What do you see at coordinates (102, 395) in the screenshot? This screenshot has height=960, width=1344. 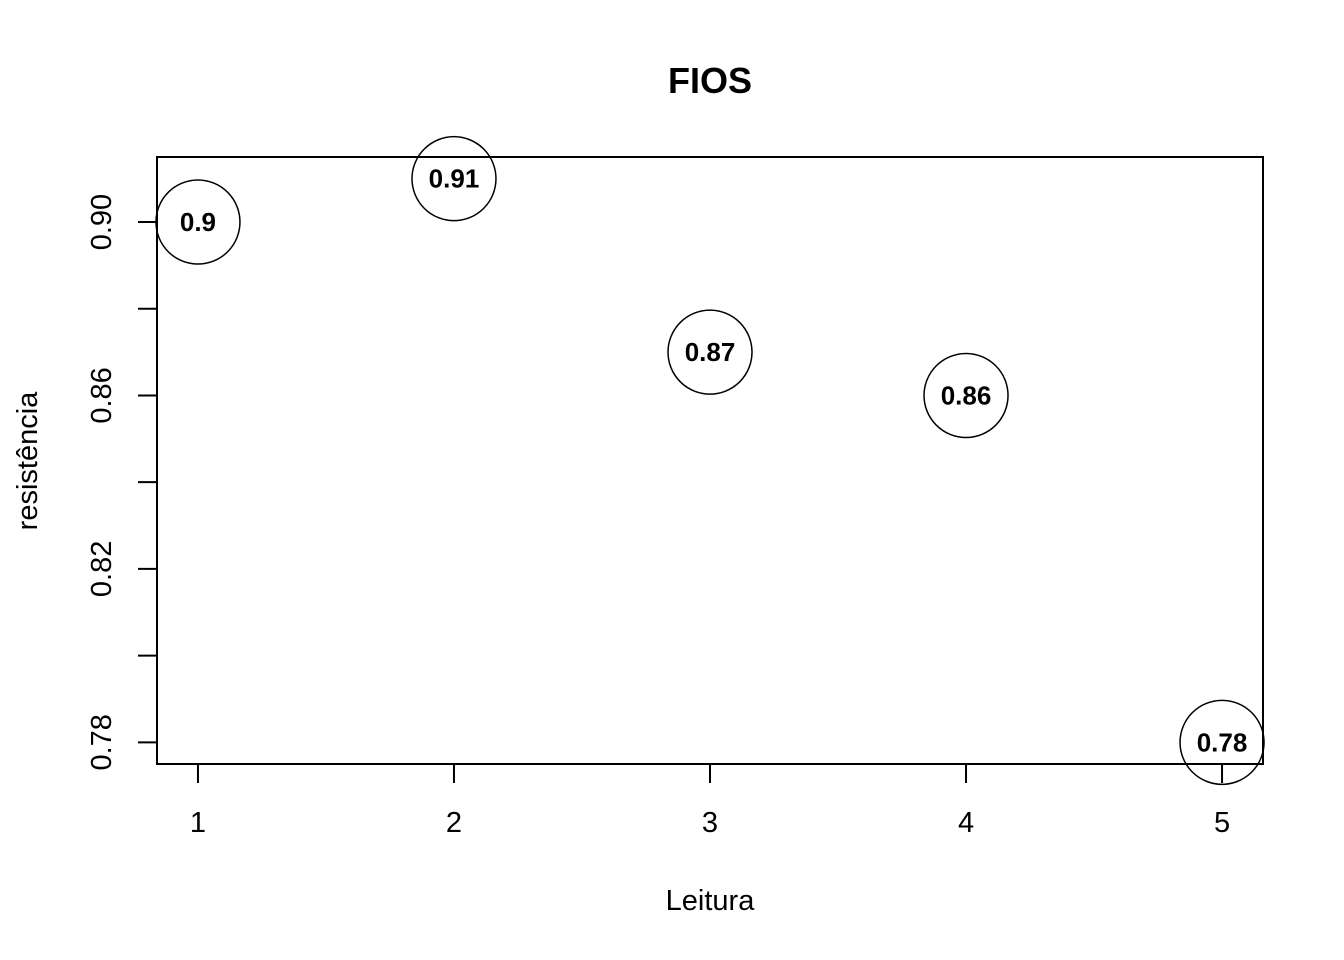 I see `y-tick-label: 0.86` at bounding box center [102, 395].